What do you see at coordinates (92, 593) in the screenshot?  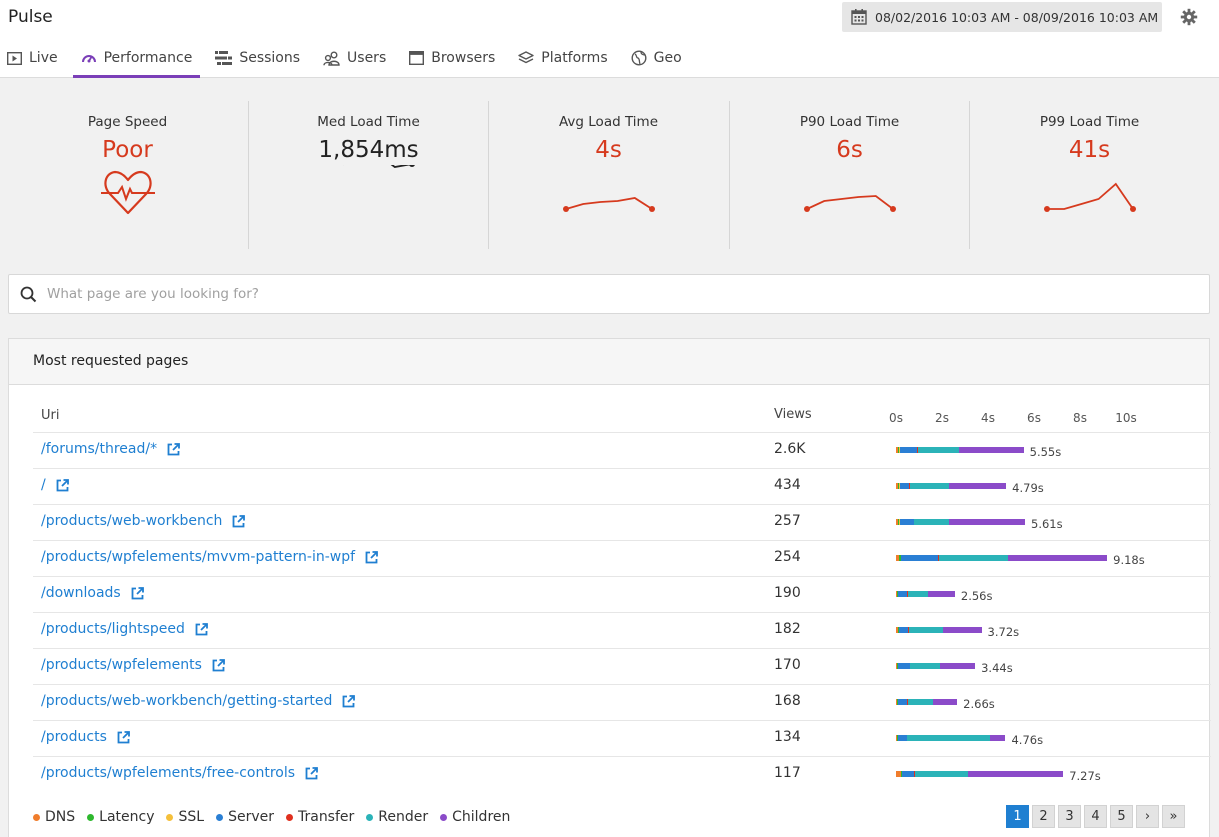 I see `page-uri-link: /downloads` at bounding box center [92, 593].